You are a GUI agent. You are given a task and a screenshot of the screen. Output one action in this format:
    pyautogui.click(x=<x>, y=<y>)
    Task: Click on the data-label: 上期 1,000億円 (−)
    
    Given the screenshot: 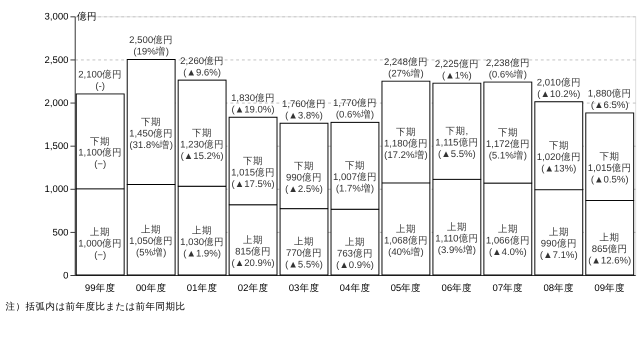 What is the action you would take?
    pyautogui.click(x=100, y=243)
    